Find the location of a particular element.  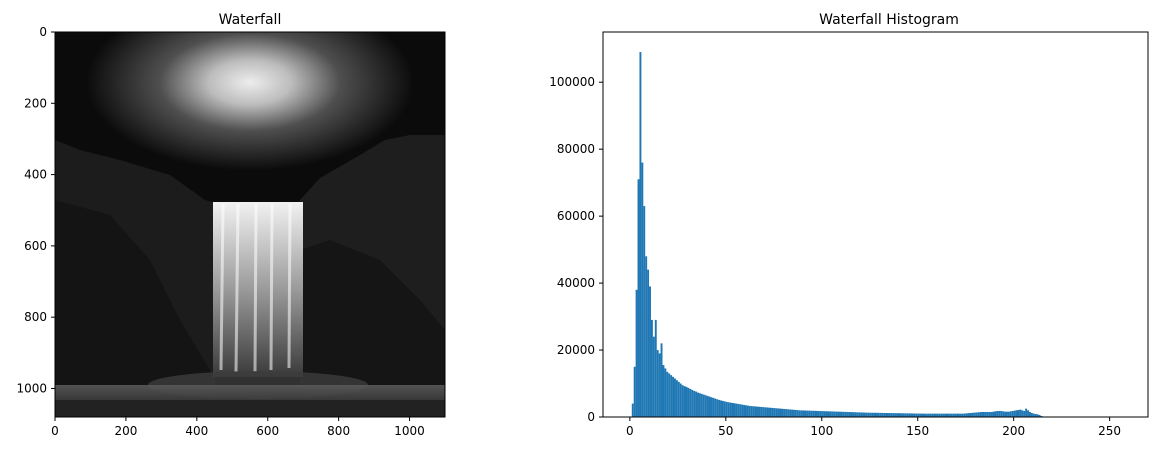

image-x-tick-label: 400 is located at coordinates (196, 431).